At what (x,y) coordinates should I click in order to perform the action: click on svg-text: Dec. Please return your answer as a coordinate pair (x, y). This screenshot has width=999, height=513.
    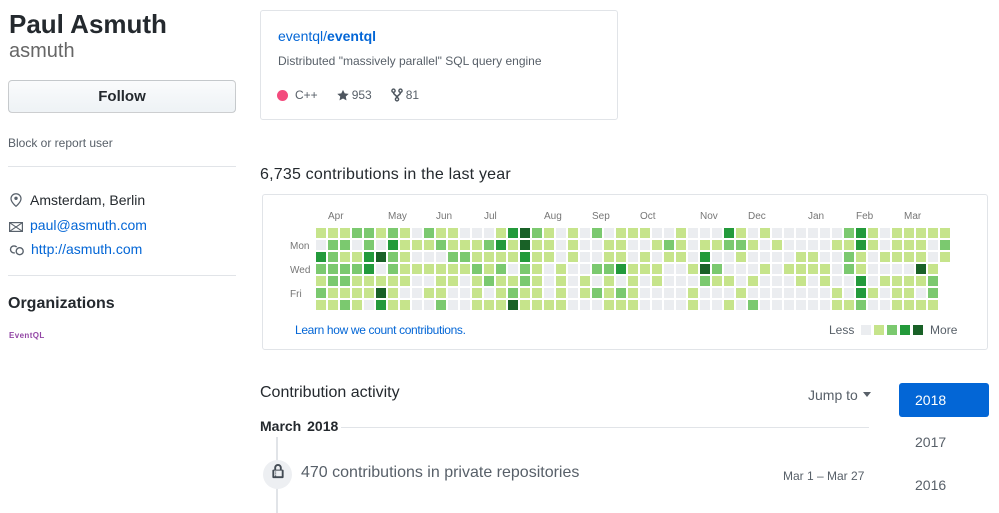
    Looking at the image, I should click on (757, 216).